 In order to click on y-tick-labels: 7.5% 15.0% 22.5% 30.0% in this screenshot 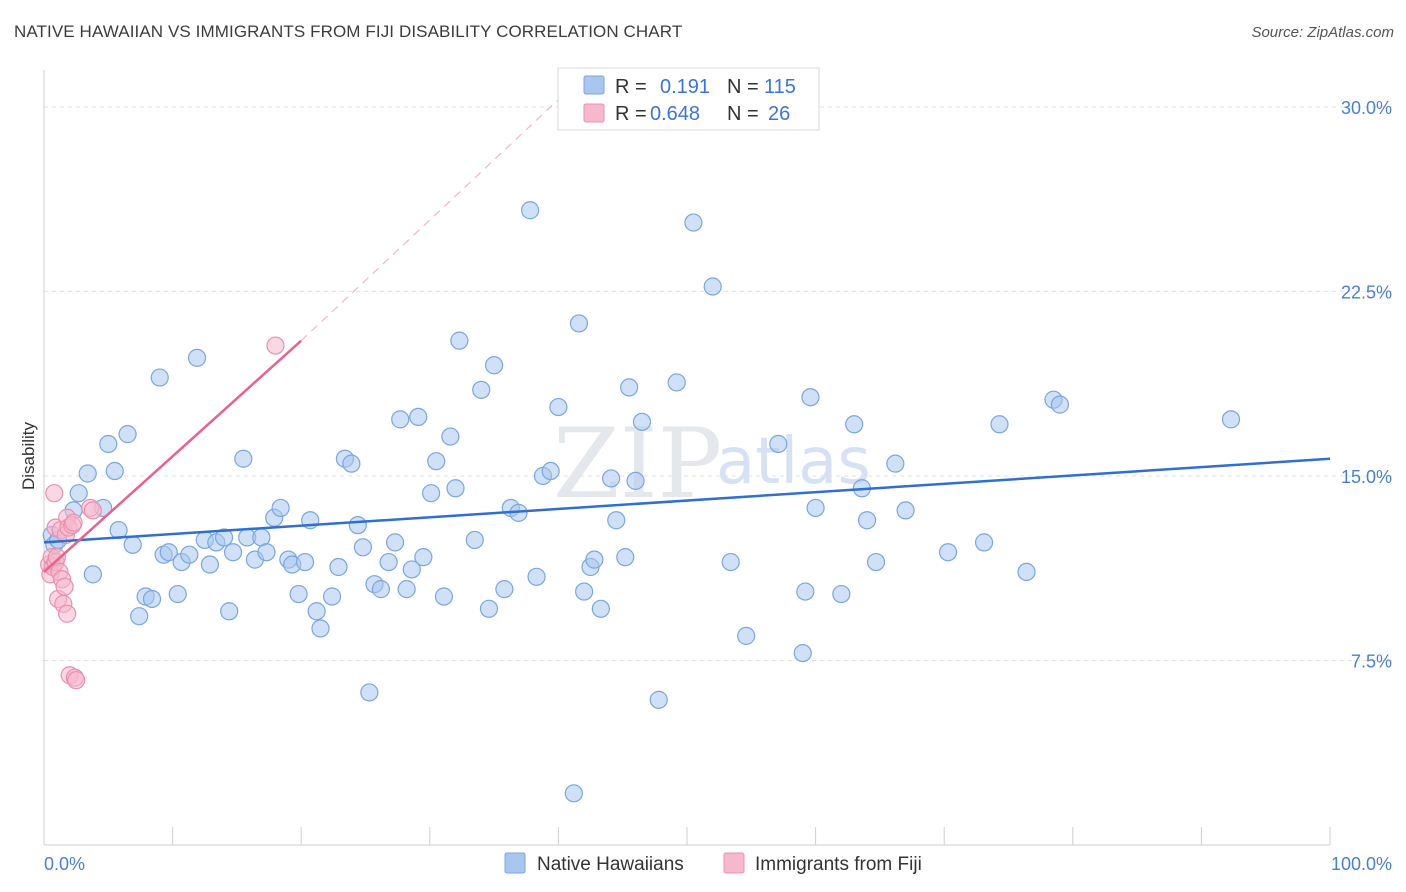, I will do `click(1366, 385)`.